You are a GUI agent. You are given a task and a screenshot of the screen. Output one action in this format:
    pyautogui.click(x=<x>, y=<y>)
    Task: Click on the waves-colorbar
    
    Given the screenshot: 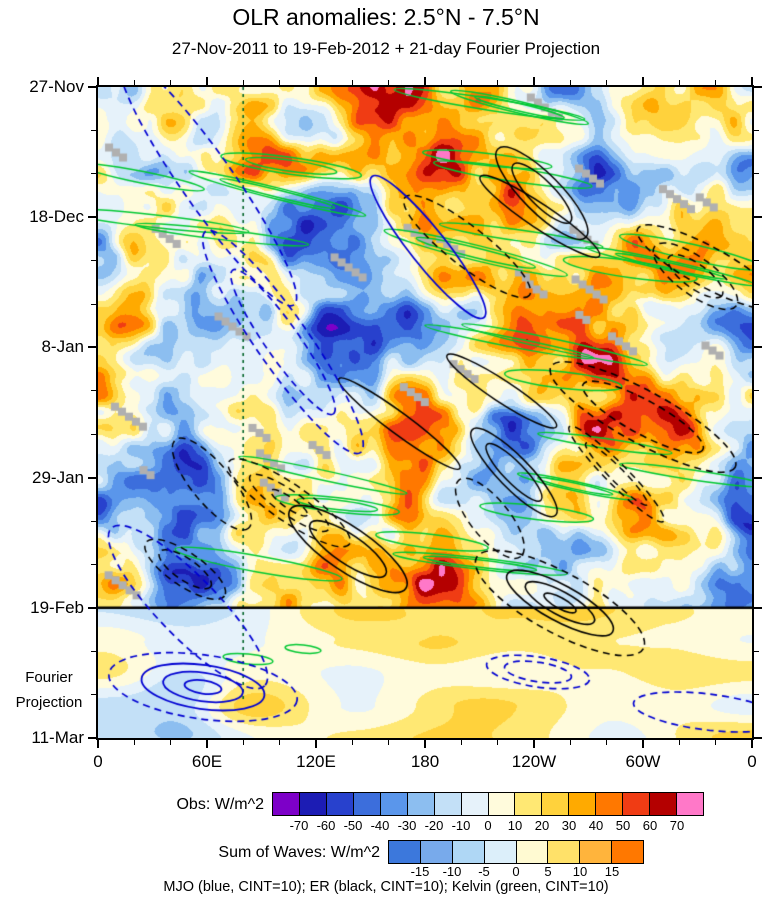 What is the action you would take?
    pyautogui.click(x=516, y=852)
    